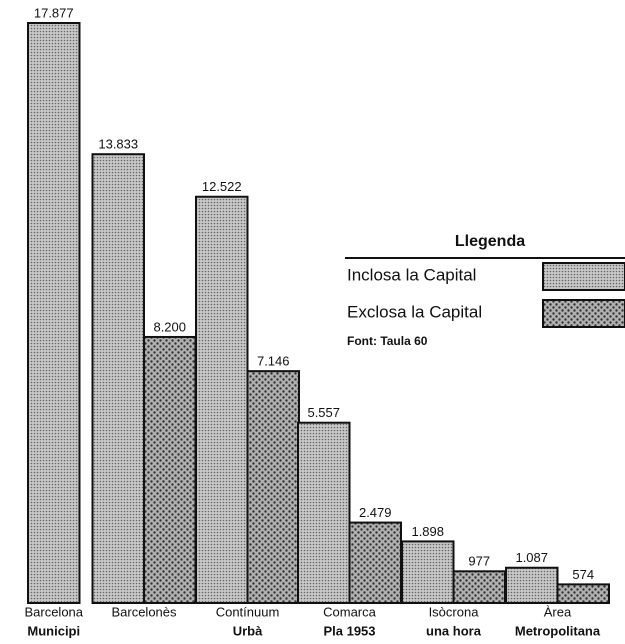 Image resolution: width=625 pixels, height=644 pixels. Describe the element at coordinates (118, 144) in the screenshot. I see `value-label: 13.833` at that location.